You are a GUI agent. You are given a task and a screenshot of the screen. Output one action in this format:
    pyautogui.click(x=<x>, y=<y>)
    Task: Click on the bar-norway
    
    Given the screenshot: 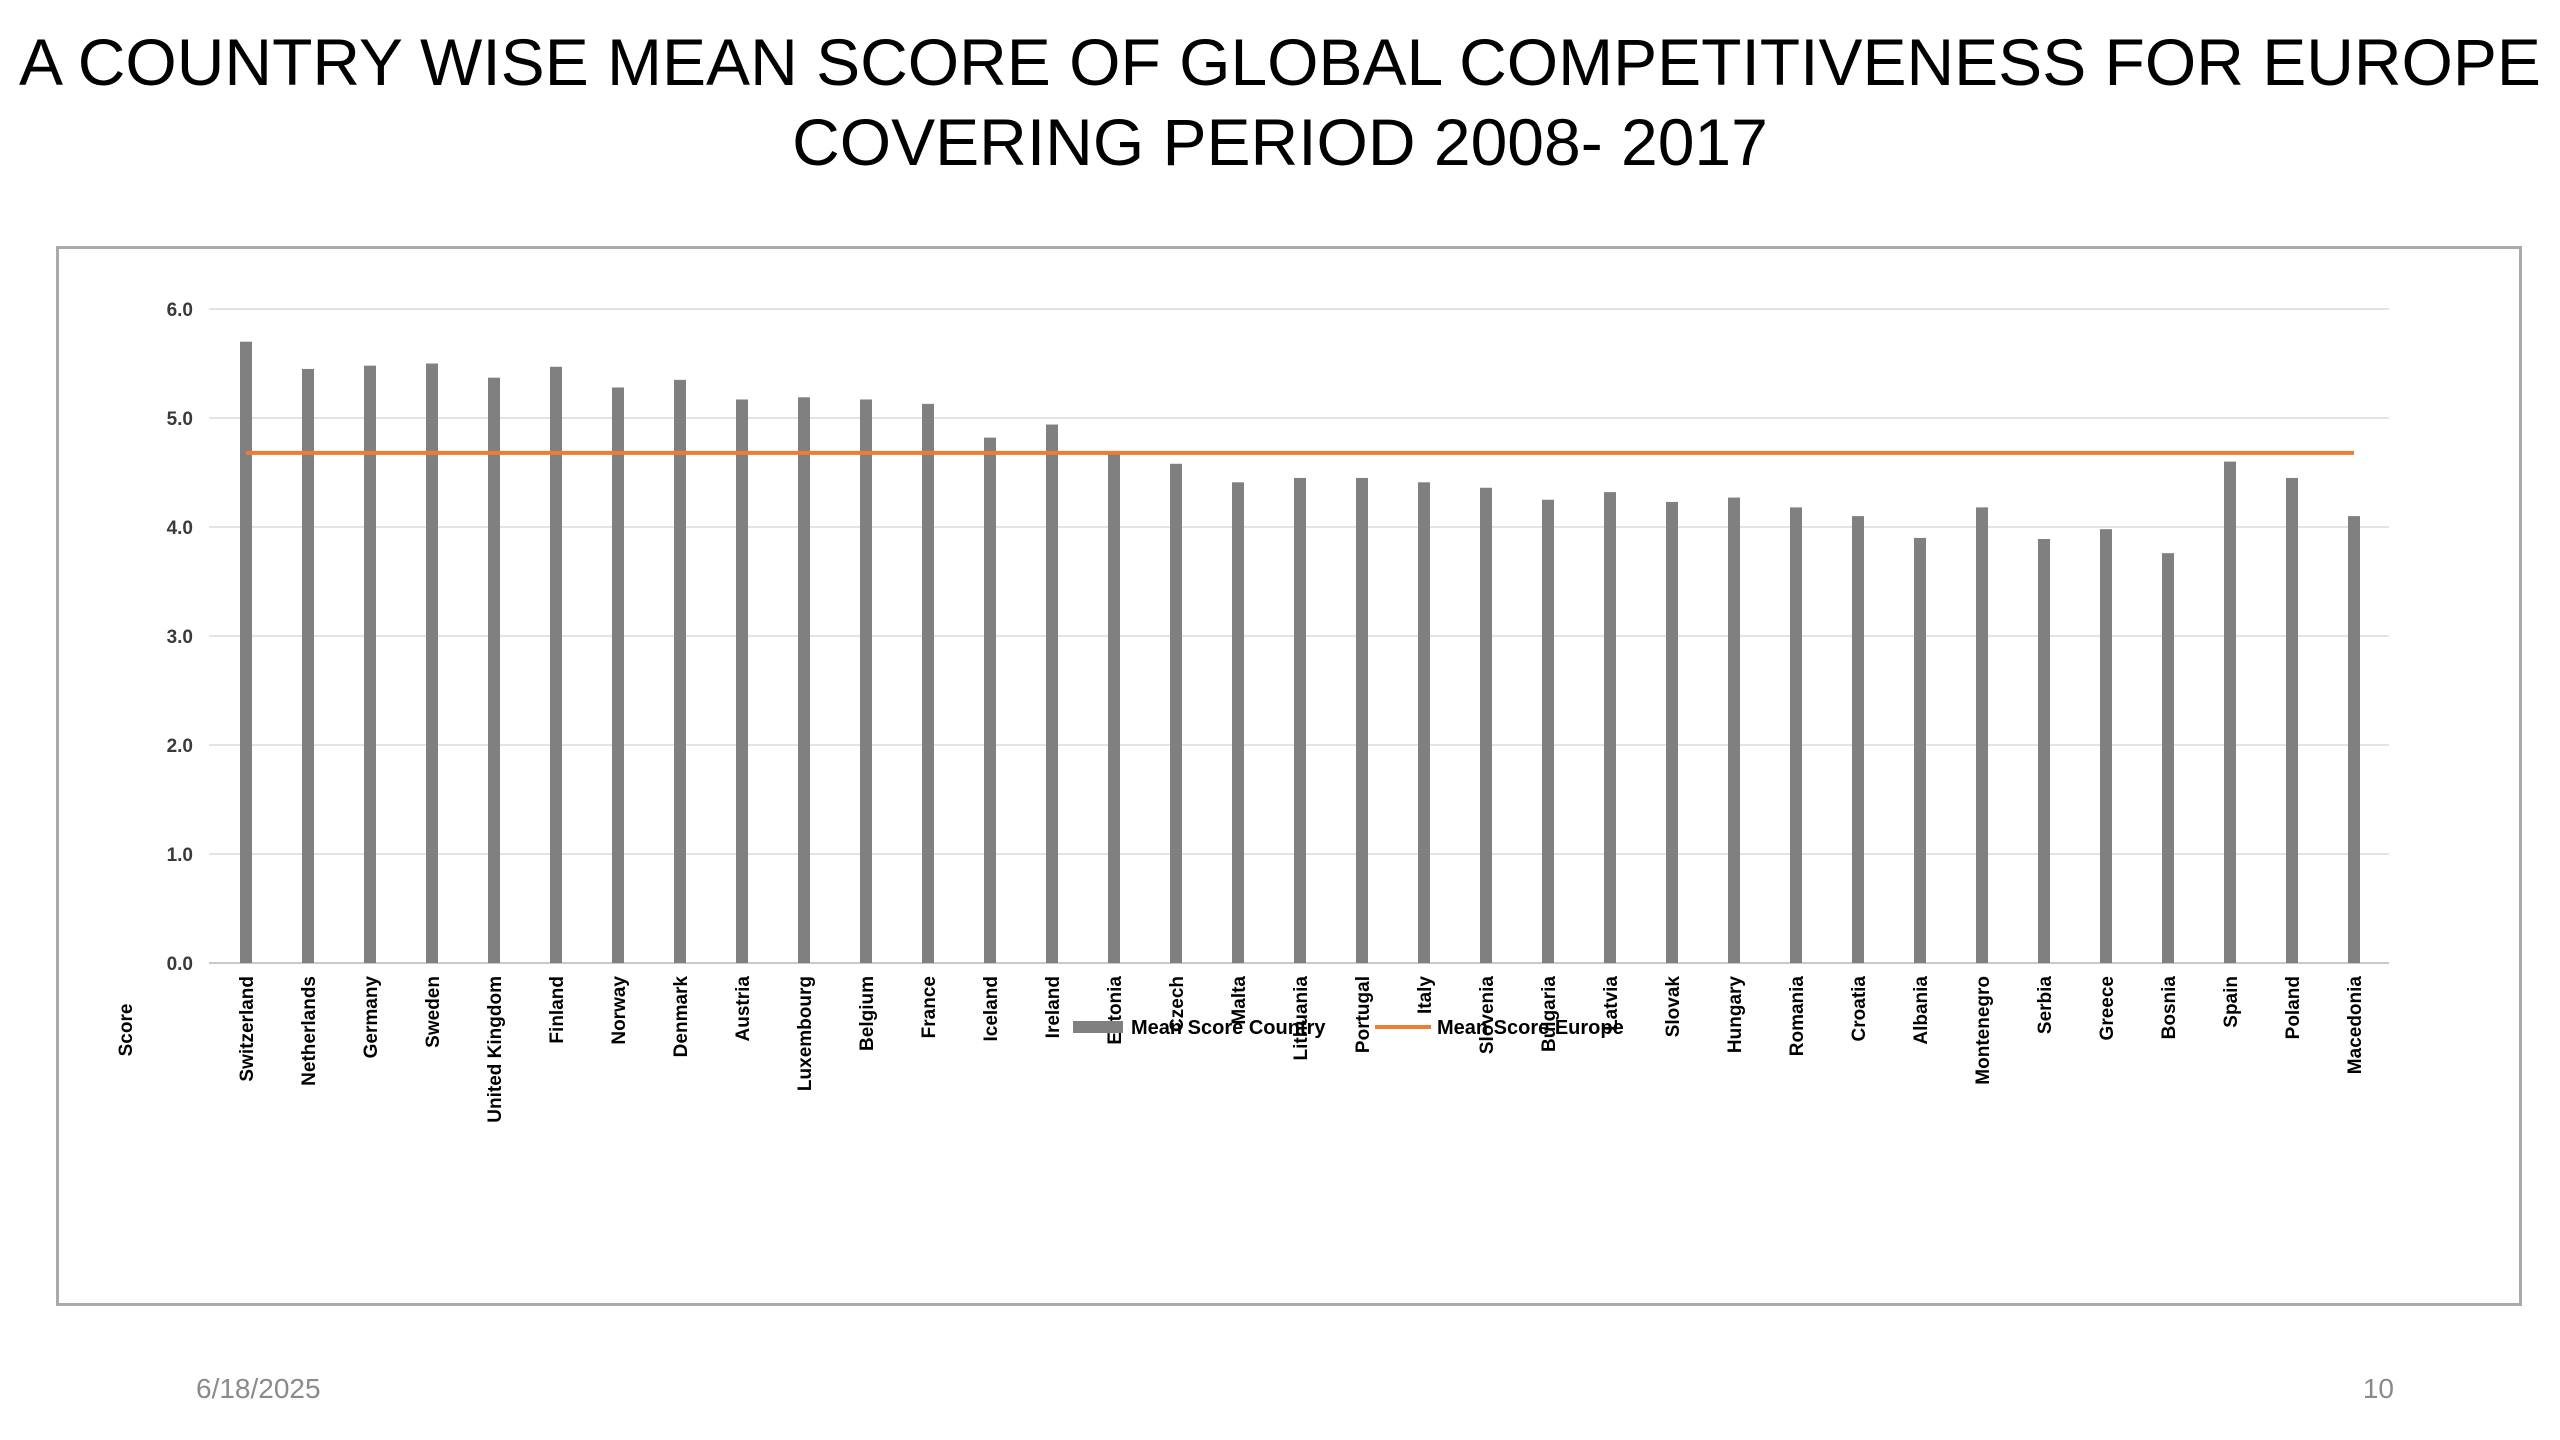 What is the action you would take?
    pyautogui.click(x=618, y=675)
    